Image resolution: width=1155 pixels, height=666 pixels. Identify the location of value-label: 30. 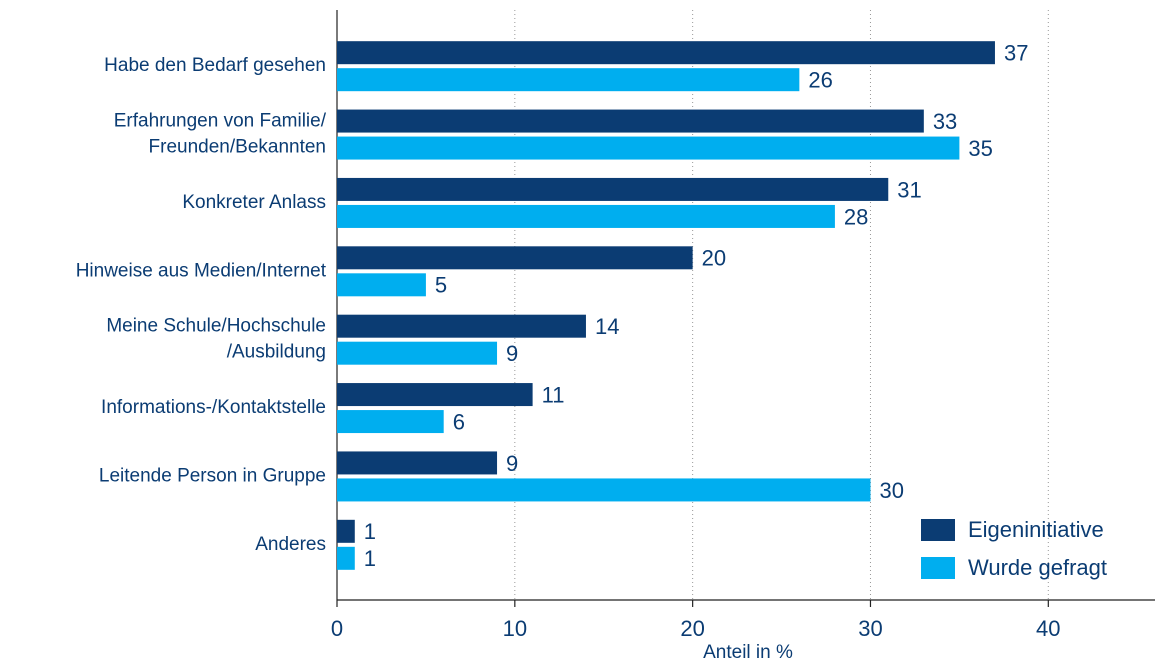
(891, 490).